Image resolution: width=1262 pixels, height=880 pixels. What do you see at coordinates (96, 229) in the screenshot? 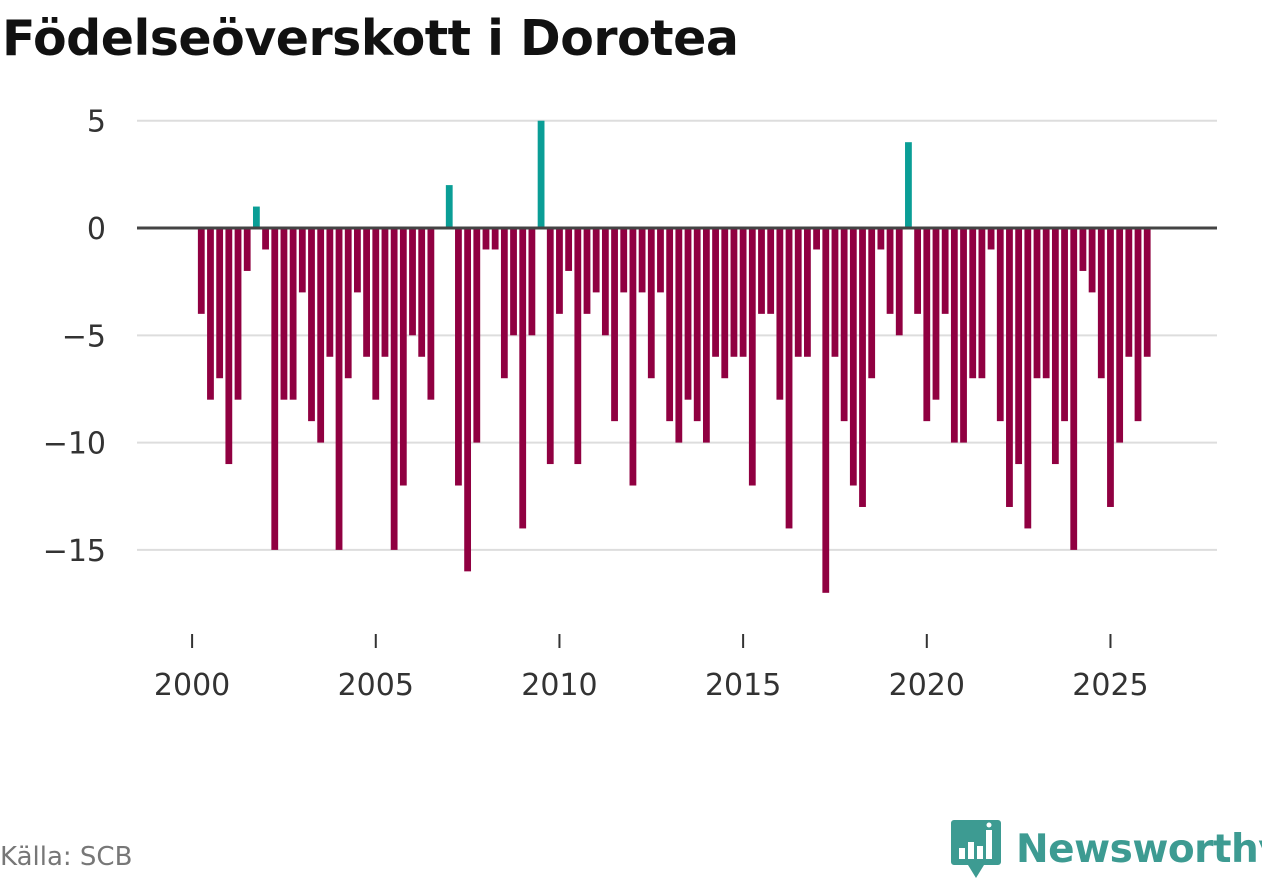
I see `y-tick-label: 0` at bounding box center [96, 229].